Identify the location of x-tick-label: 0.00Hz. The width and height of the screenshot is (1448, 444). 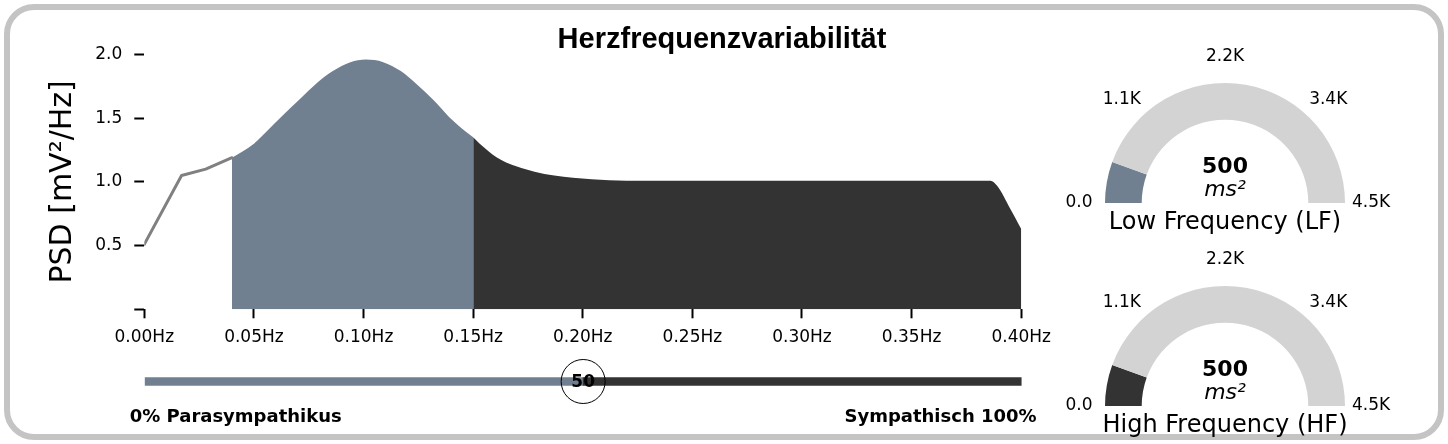
(144, 335).